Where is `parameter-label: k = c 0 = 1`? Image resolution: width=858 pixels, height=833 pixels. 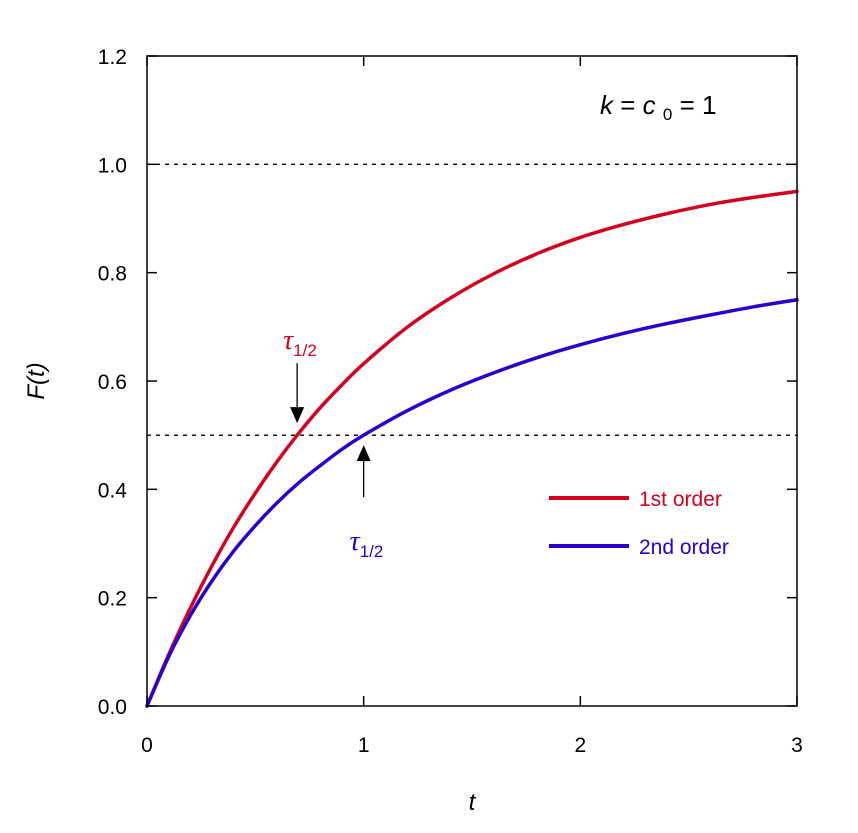
parameter-label: k = c 0 = 1 is located at coordinates (658, 108).